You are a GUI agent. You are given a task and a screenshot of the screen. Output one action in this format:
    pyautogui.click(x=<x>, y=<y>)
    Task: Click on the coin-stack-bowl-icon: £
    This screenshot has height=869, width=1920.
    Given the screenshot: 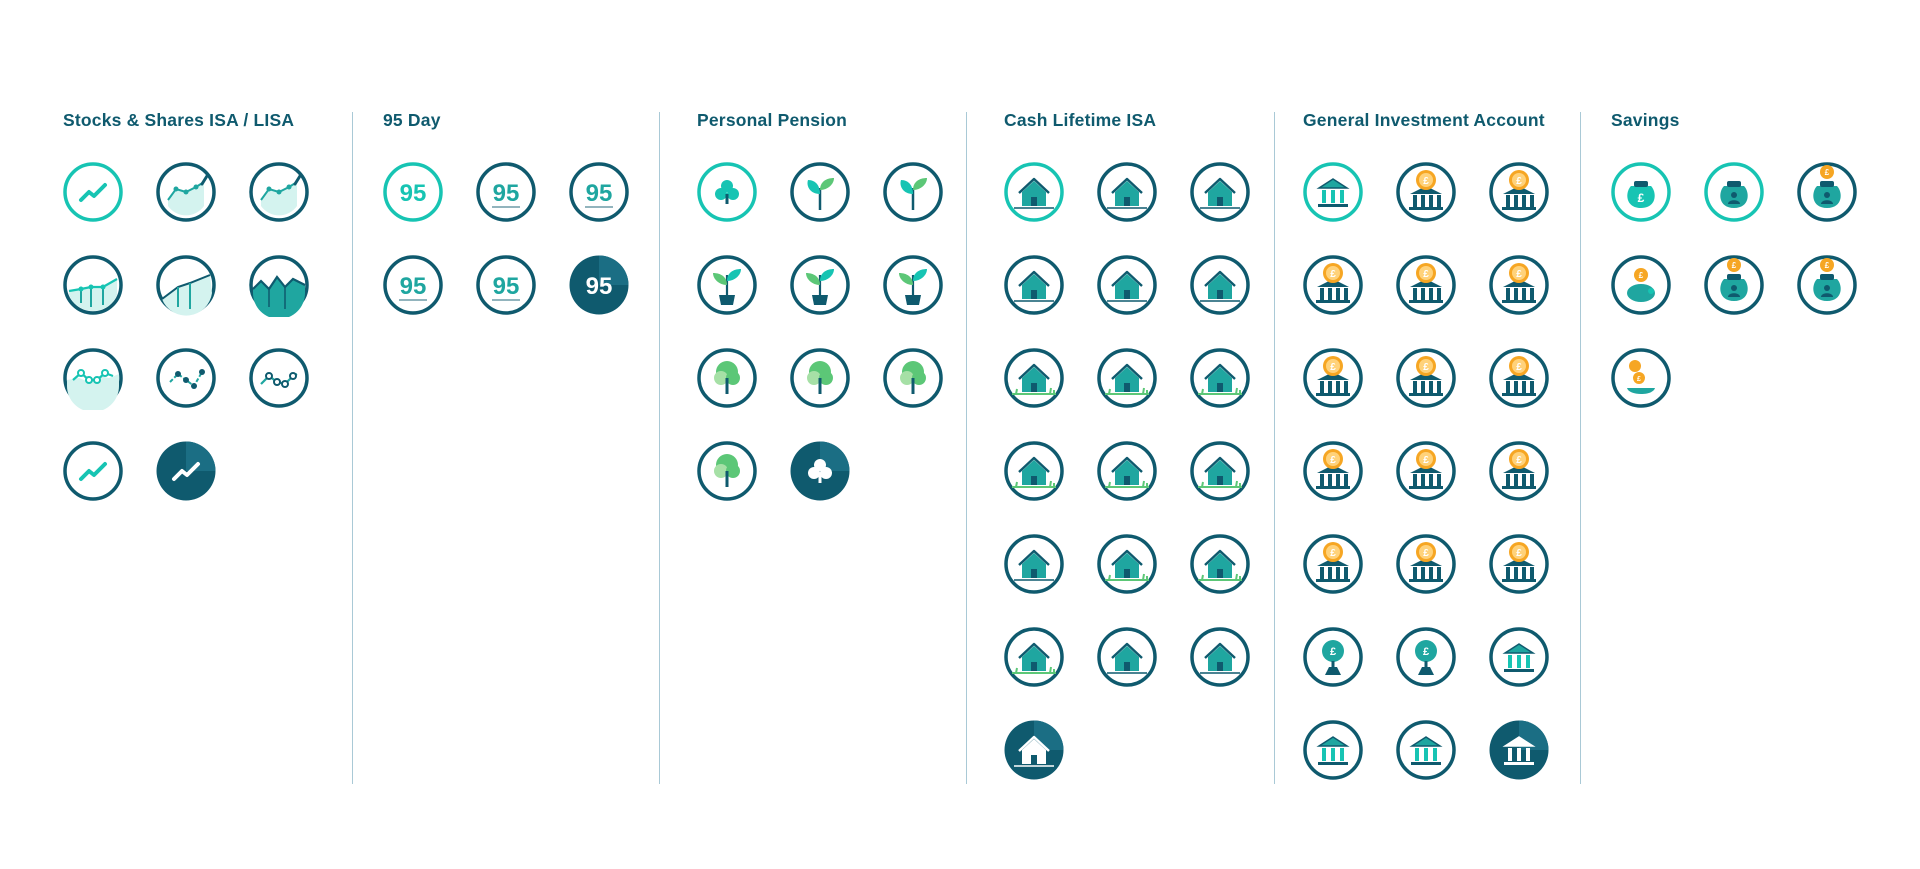 What is the action you would take?
    pyautogui.click(x=1641, y=378)
    